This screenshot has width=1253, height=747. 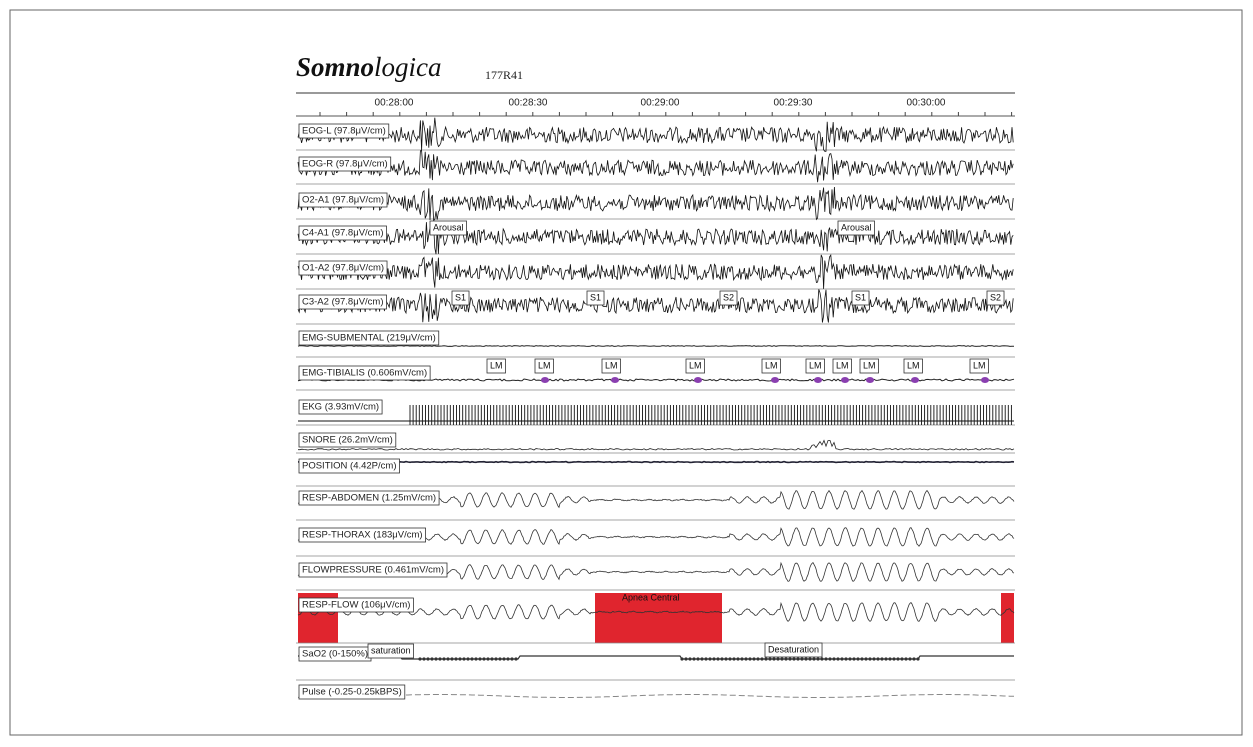 I want to click on channel-label: RESP-FLOW (106μV/cm), so click(x=356, y=605).